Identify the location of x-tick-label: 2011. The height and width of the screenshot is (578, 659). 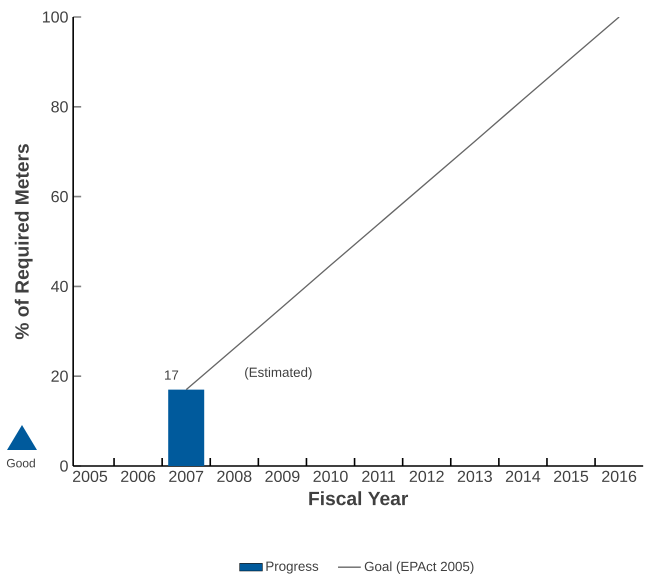
(379, 476).